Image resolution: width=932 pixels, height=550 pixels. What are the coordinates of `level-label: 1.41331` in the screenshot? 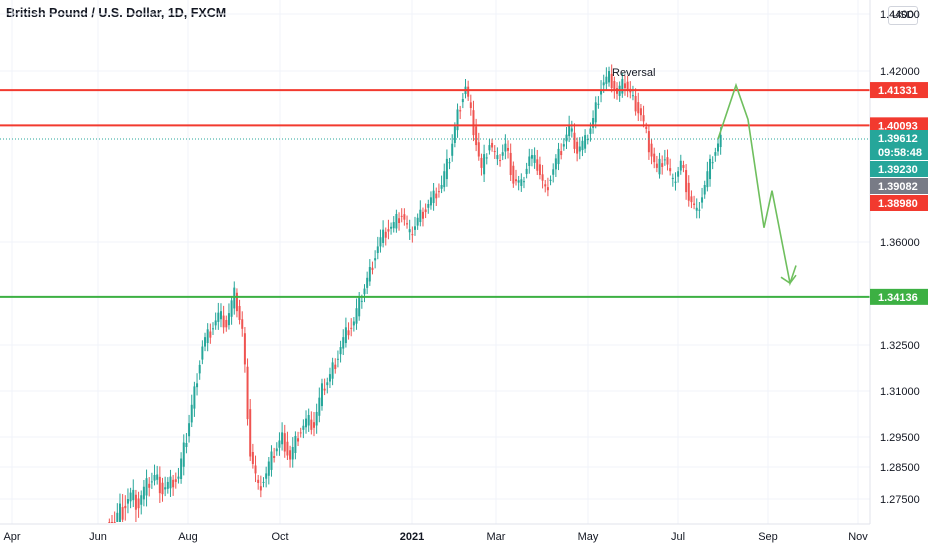 It's located at (898, 91).